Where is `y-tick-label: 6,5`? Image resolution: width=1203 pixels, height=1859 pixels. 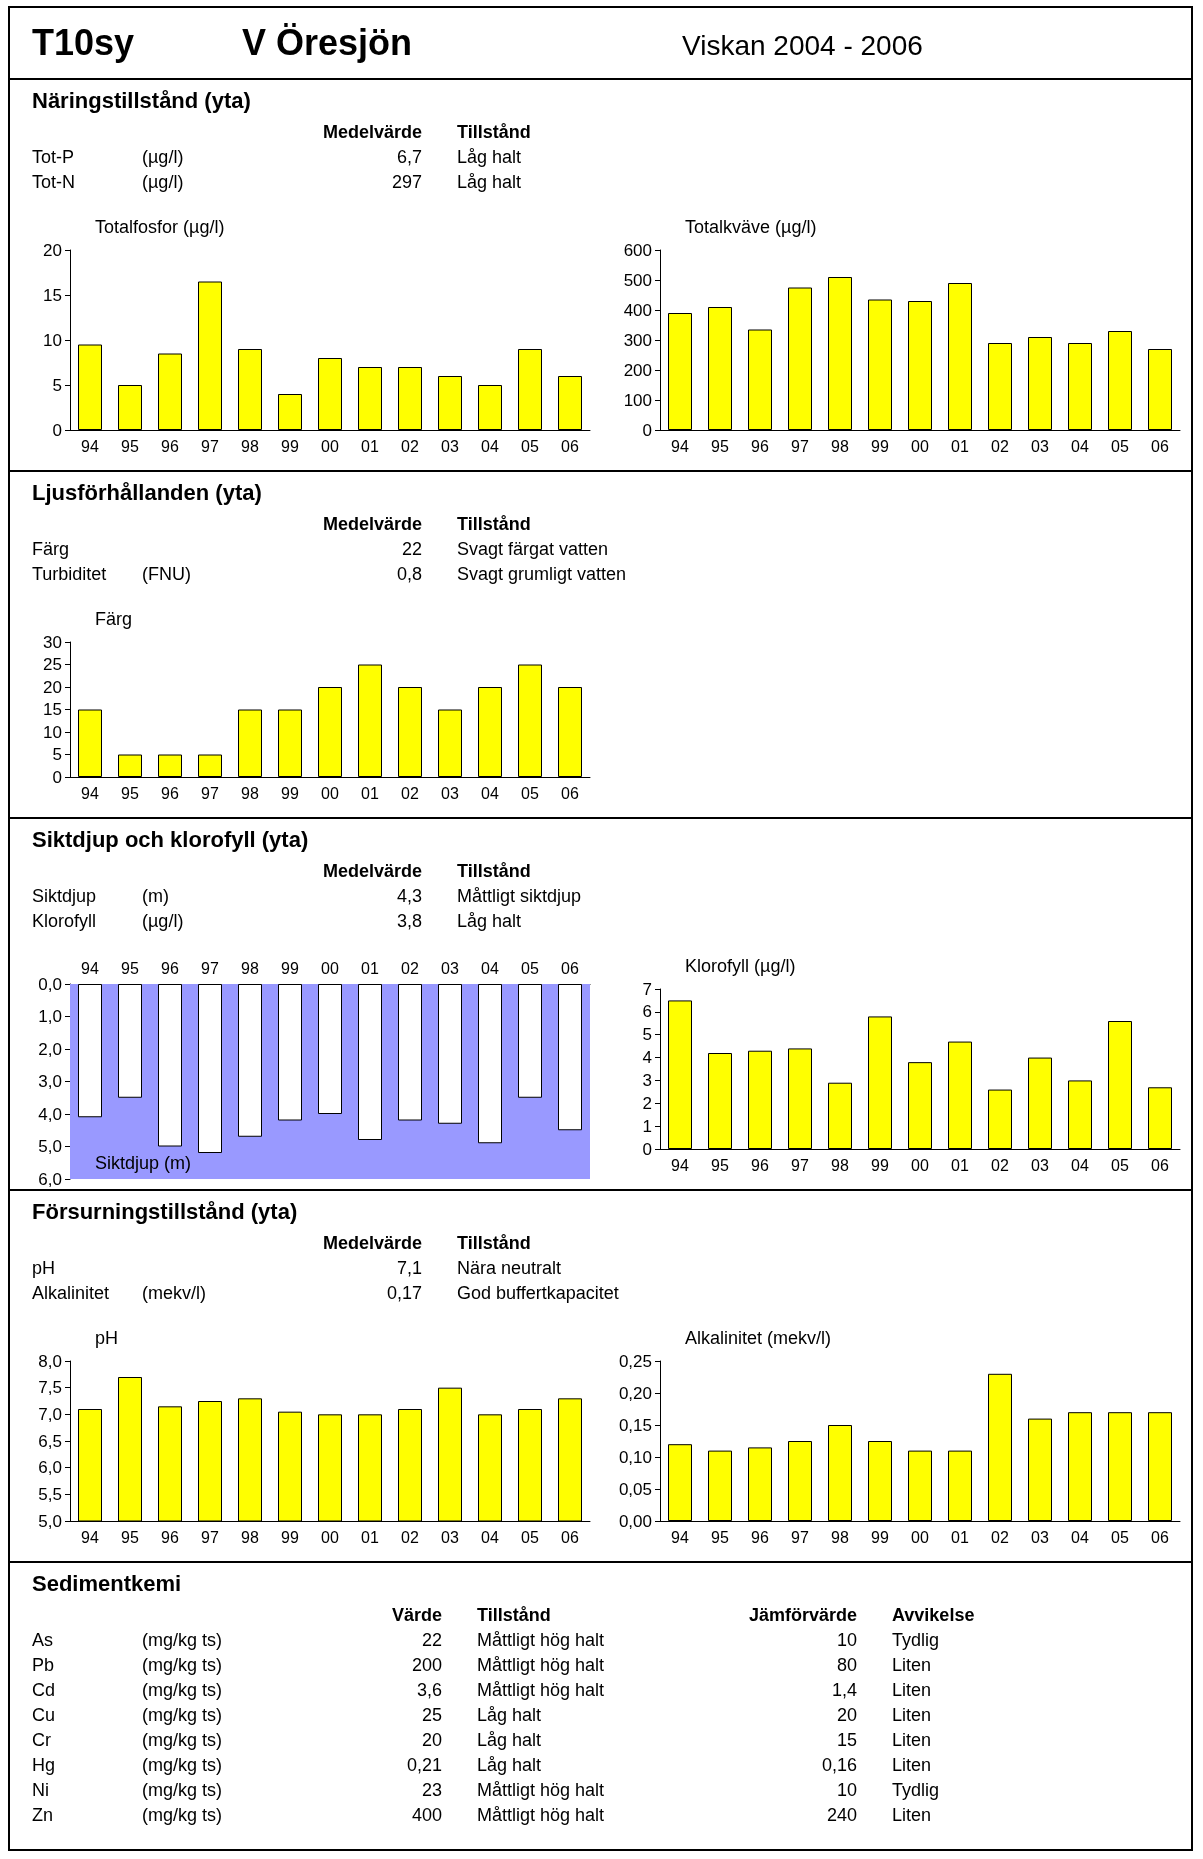
y-tick-label: 6,5 is located at coordinates (50, 1441).